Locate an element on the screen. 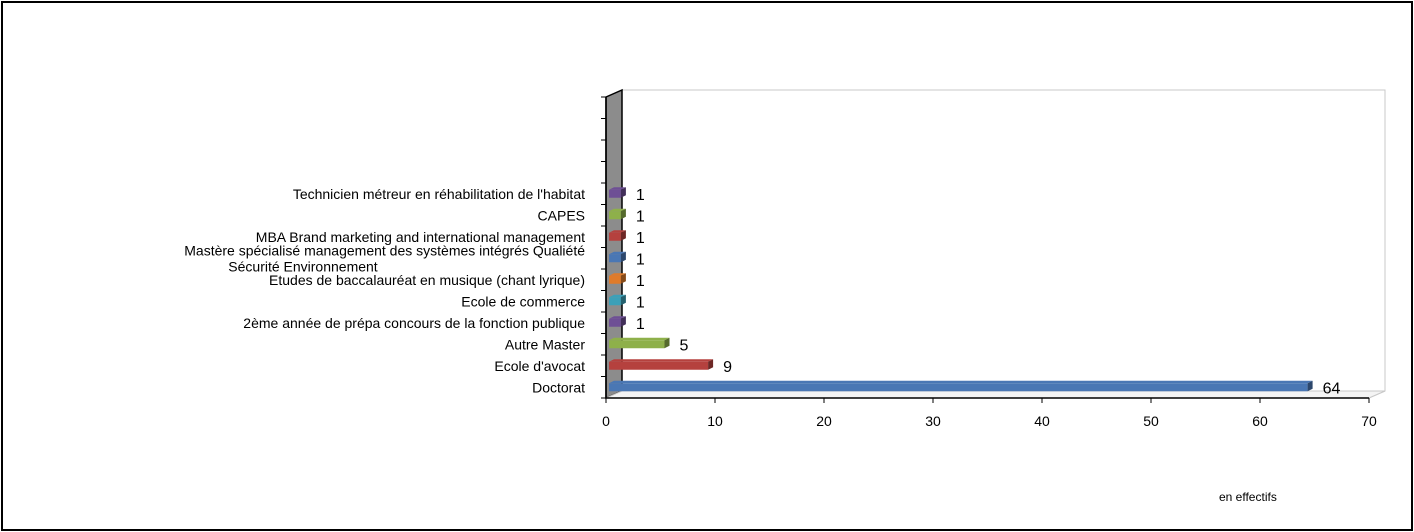  category-label: Ecole de commerce is located at coordinates (523, 301).